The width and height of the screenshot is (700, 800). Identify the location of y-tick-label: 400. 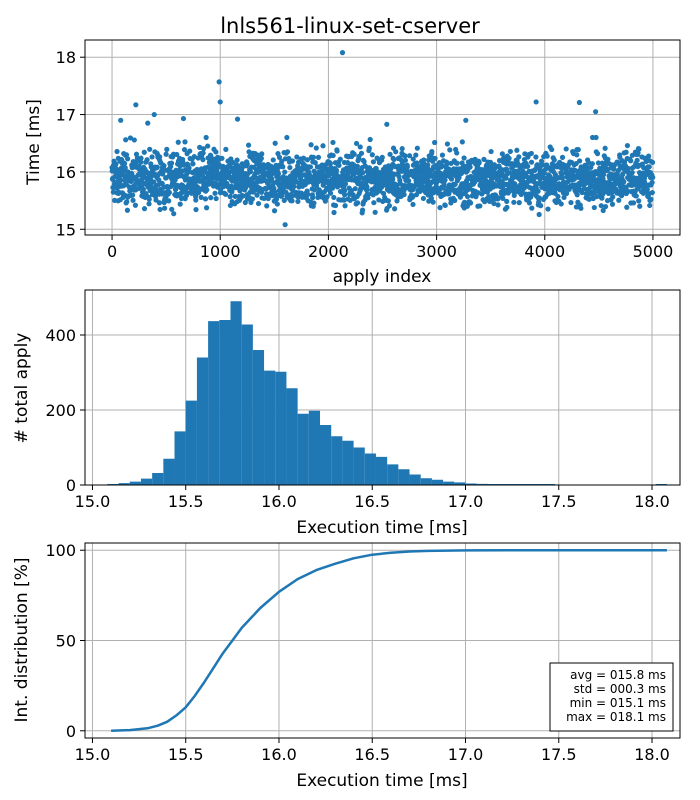
(60, 335).